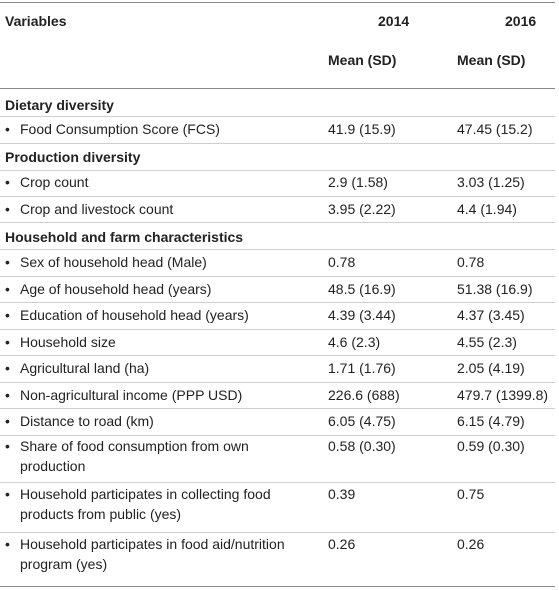 The height and width of the screenshot is (590, 559). Describe the element at coordinates (160, 262) in the screenshot. I see `table-row-label: • Sex of household head (Male)` at that location.